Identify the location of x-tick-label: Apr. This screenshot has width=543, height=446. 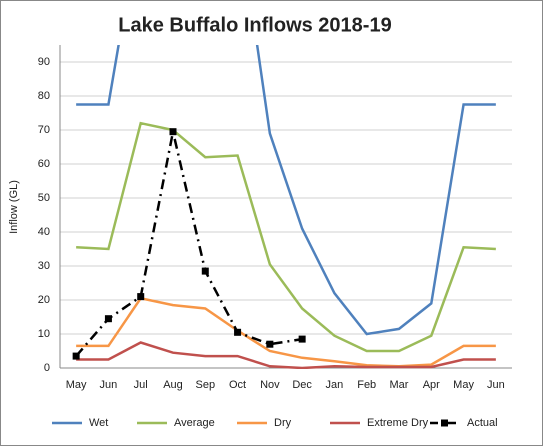
(431, 385).